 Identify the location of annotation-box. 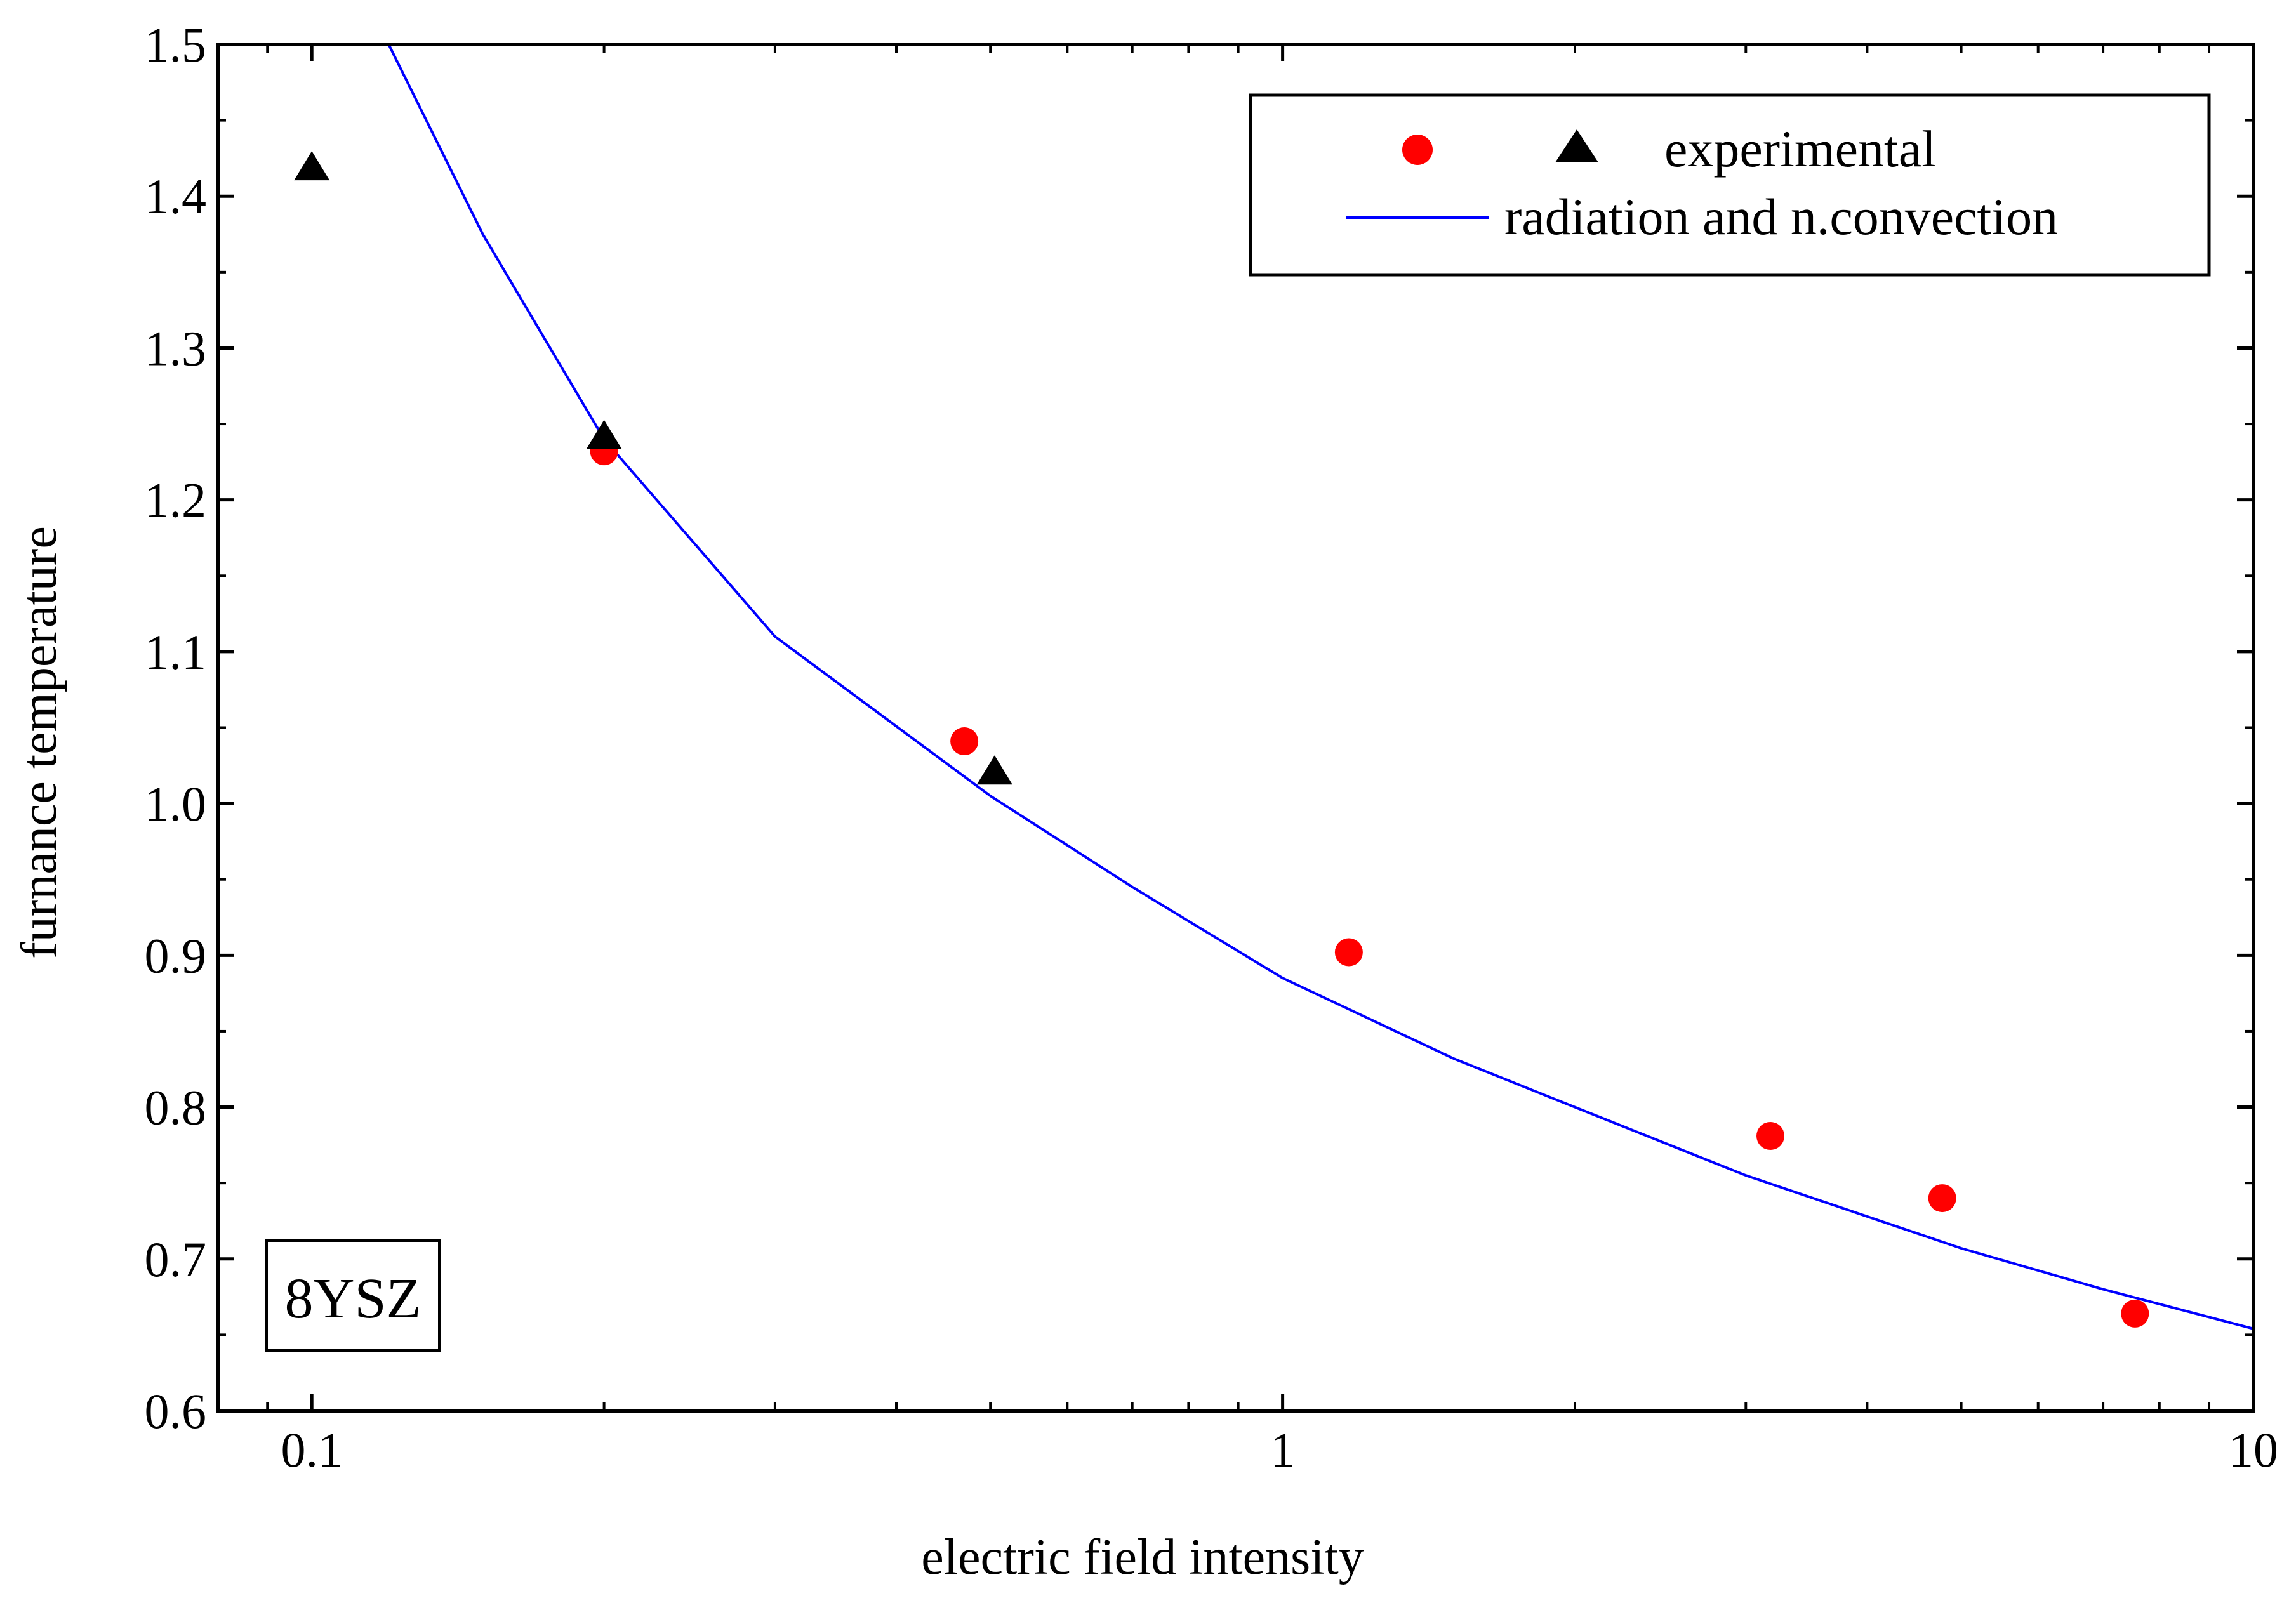
(353, 1295).